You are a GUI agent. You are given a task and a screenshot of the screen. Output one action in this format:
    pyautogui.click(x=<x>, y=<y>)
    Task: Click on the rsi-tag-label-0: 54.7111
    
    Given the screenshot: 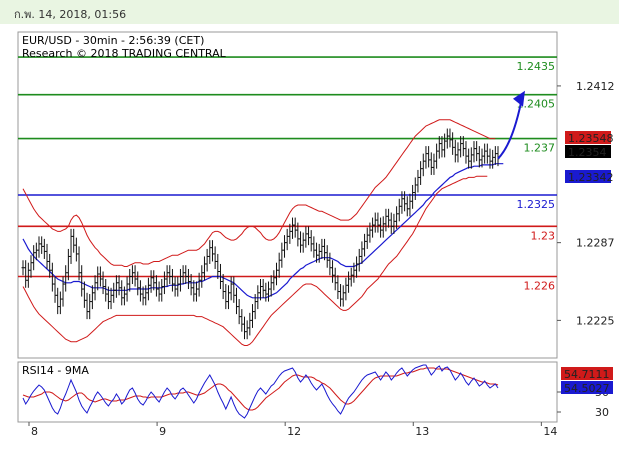 What is the action you would take?
    pyautogui.click(x=587, y=374)
    